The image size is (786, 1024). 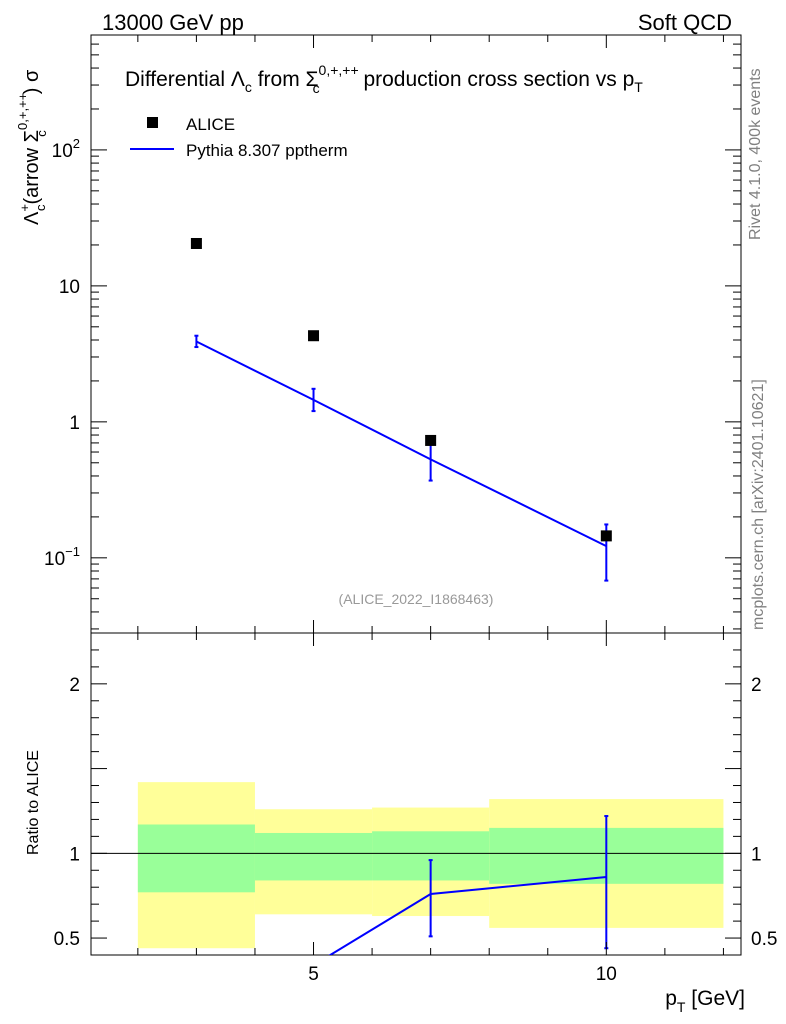 I want to click on y-tick-label: 10⁻¹, so click(x=62, y=557).